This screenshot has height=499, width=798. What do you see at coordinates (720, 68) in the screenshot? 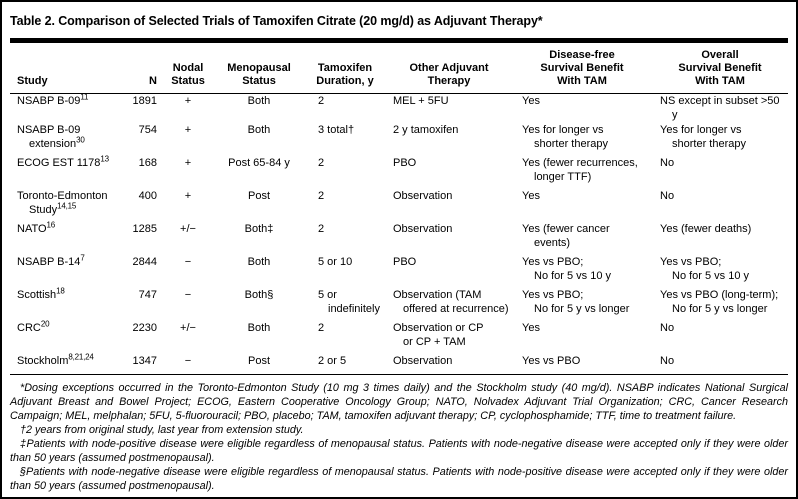
I see `col-header-overall-survival: Overall Survival Benefit With TAM` at bounding box center [720, 68].